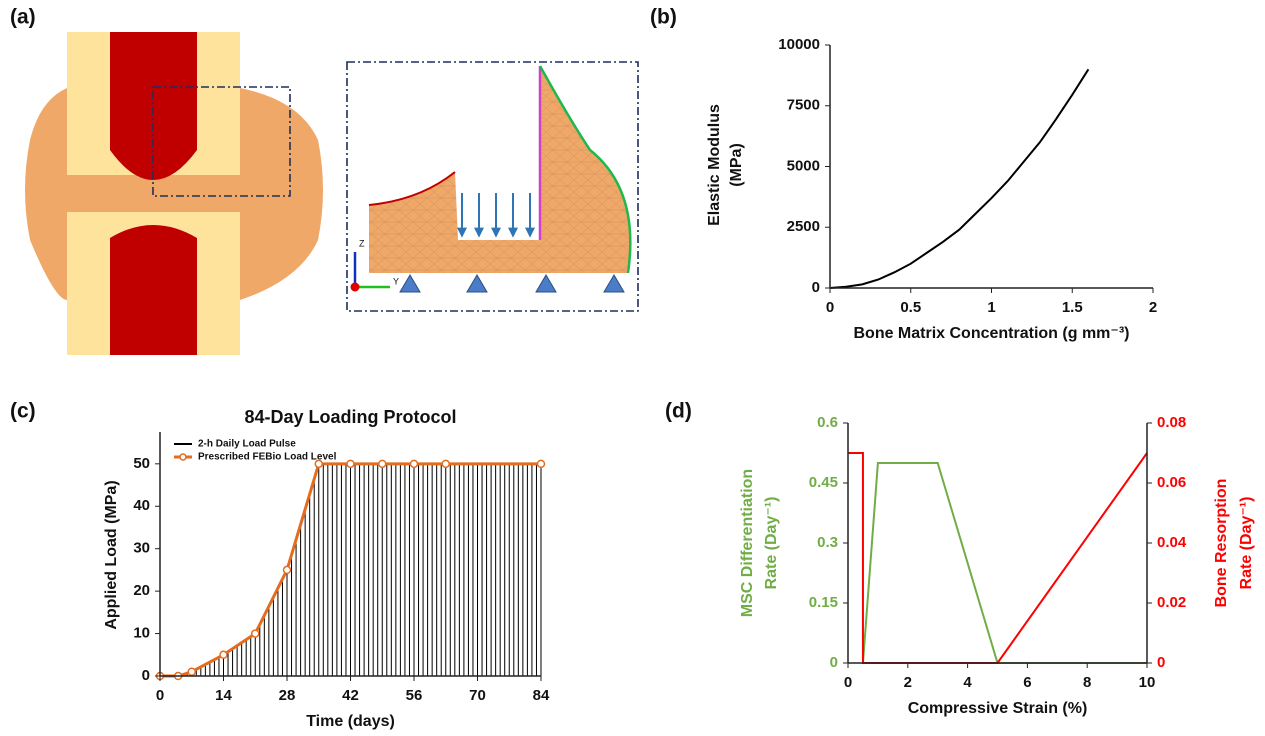  Describe the element at coordinates (153, 106) in the screenshot. I see `marrow-top` at that location.